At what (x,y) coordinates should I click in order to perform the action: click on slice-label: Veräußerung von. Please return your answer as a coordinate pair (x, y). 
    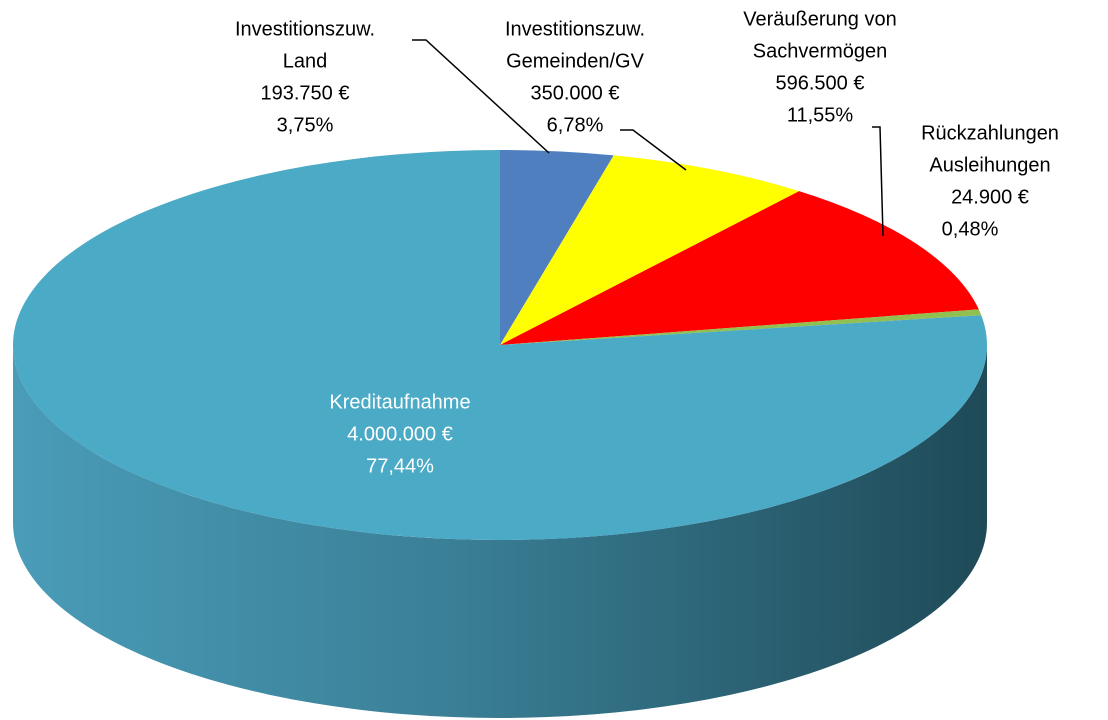
    Looking at the image, I should click on (819, 19).